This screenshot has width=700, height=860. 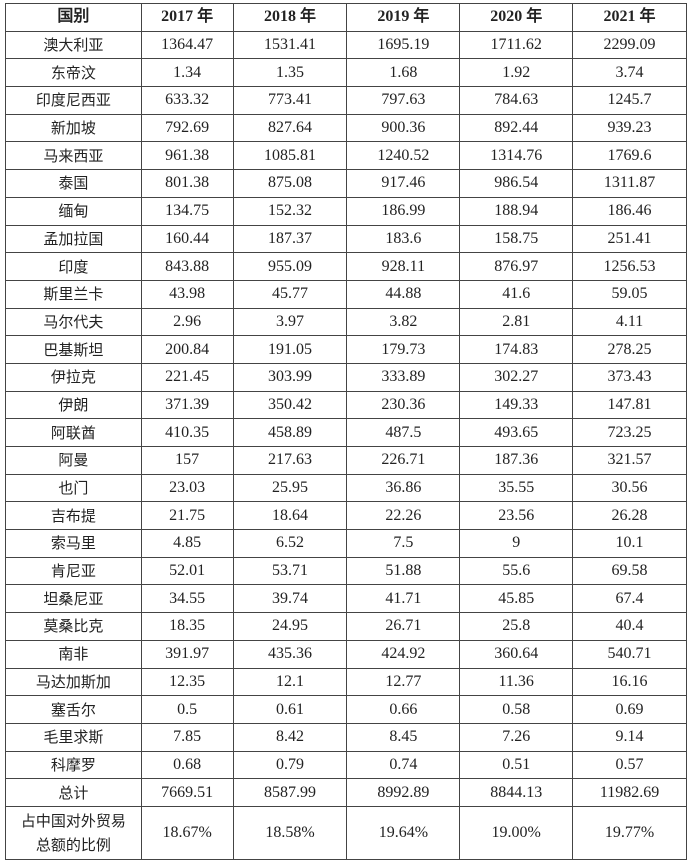 I want to click on value-cell: 16.16, so click(x=629, y=682).